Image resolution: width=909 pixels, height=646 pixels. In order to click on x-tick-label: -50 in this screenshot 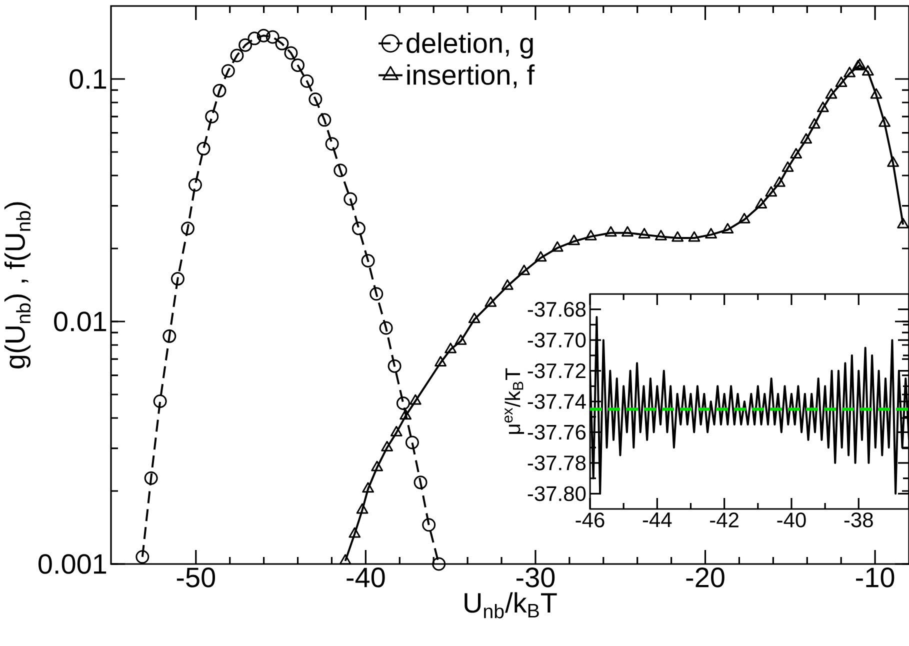, I will do `click(196, 578)`.